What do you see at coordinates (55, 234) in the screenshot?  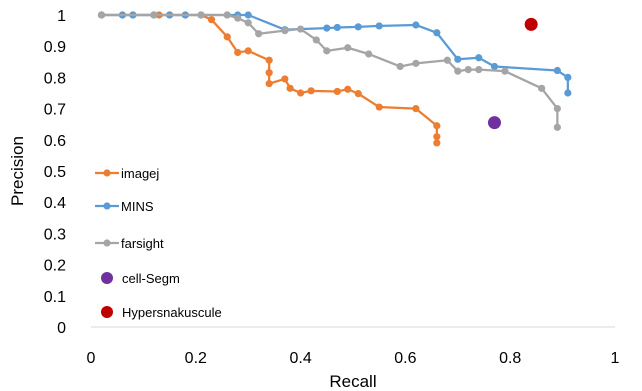 I see `y-tick-label: 0.3` at bounding box center [55, 234].